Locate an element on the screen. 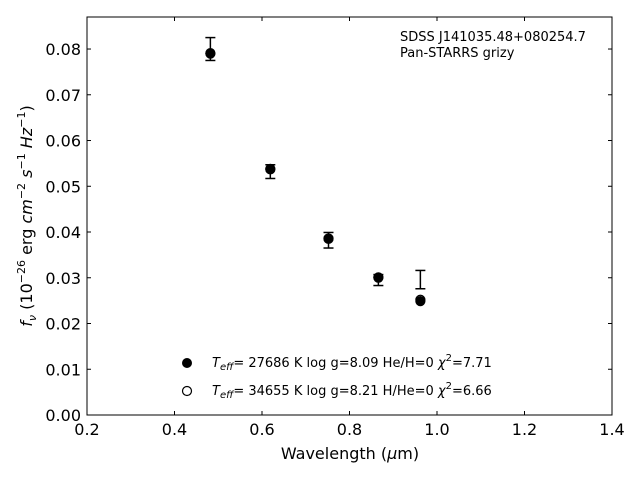 The image size is (640, 480). y-tick-label: 0.04 is located at coordinates (63, 232).